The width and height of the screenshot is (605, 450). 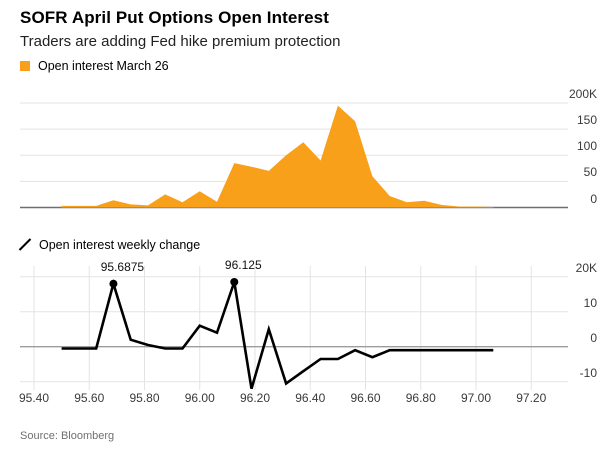 What do you see at coordinates (420, 398) in the screenshot?
I see `x-tick-label: 96.80` at bounding box center [420, 398].